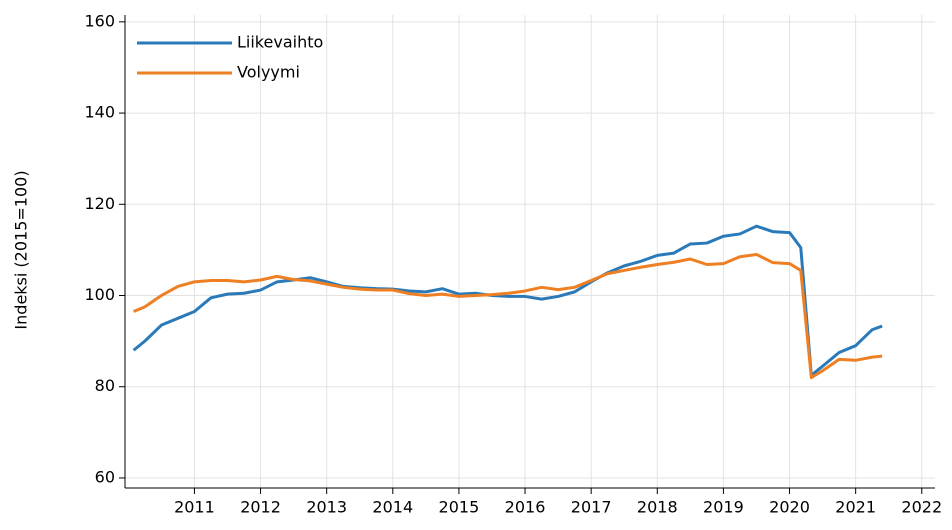 The height and width of the screenshot is (530, 952). Describe the element at coordinates (21, 249) in the screenshot. I see `y-axis-label: Indeksi (2015=100)` at that location.